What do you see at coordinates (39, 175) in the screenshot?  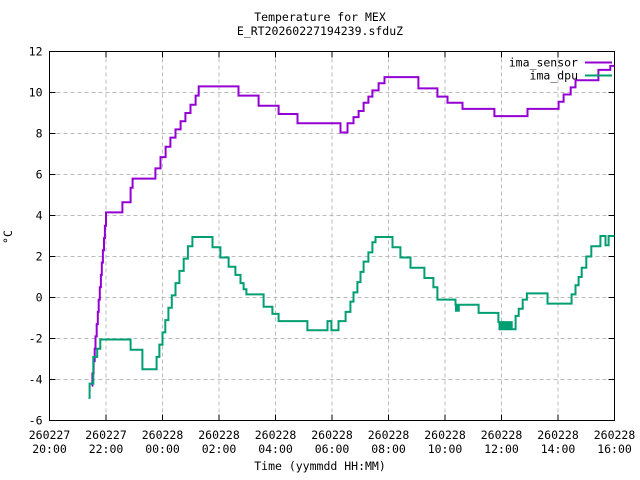 I see `y-tick-label: 6` at bounding box center [39, 175].